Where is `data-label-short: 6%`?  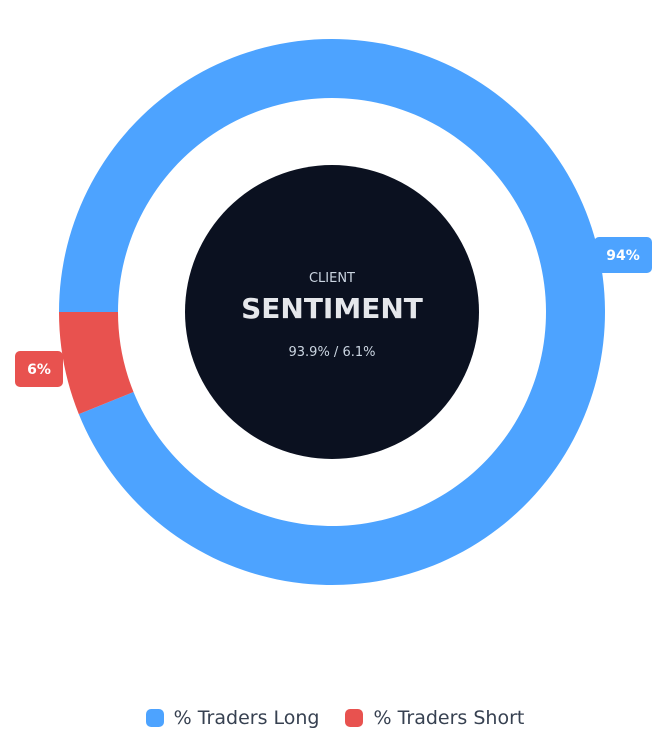
data-label-short: 6% is located at coordinates (39, 369).